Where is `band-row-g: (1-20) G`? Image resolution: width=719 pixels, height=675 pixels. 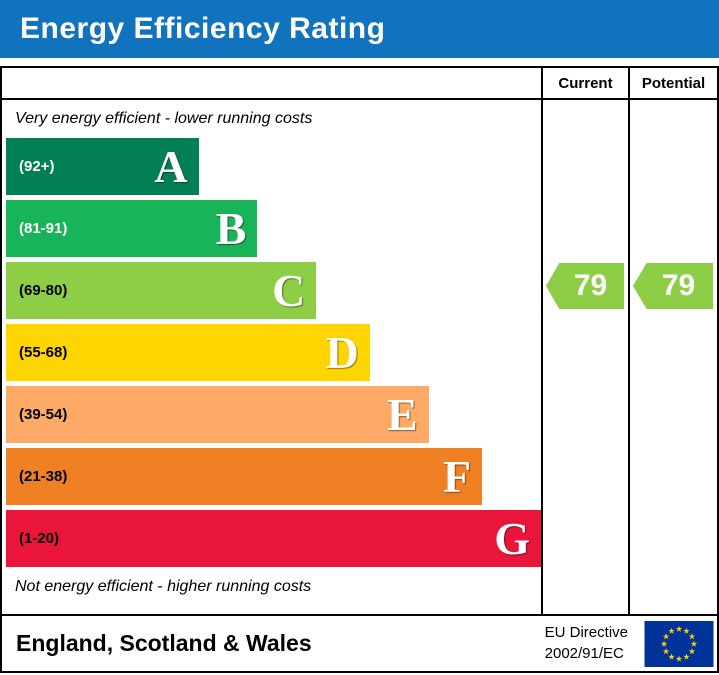
band-row-g: (1-20) G is located at coordinates (273, 538).